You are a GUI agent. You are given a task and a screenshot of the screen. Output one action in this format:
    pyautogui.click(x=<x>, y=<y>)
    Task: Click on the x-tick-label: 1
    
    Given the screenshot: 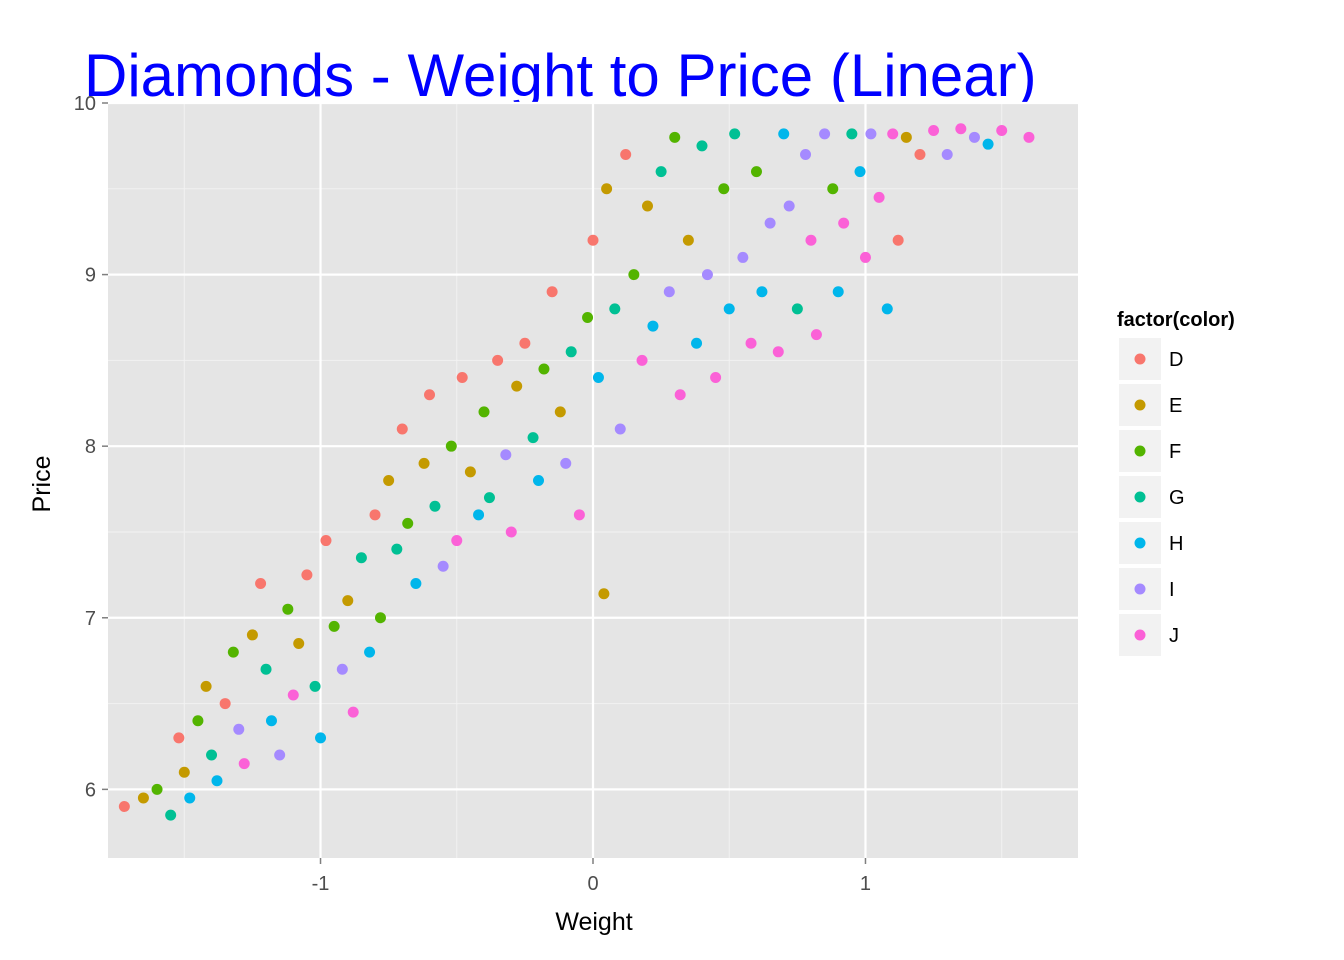 What is the action you would take?
    pyautogui.click(x=865, y=884)
    